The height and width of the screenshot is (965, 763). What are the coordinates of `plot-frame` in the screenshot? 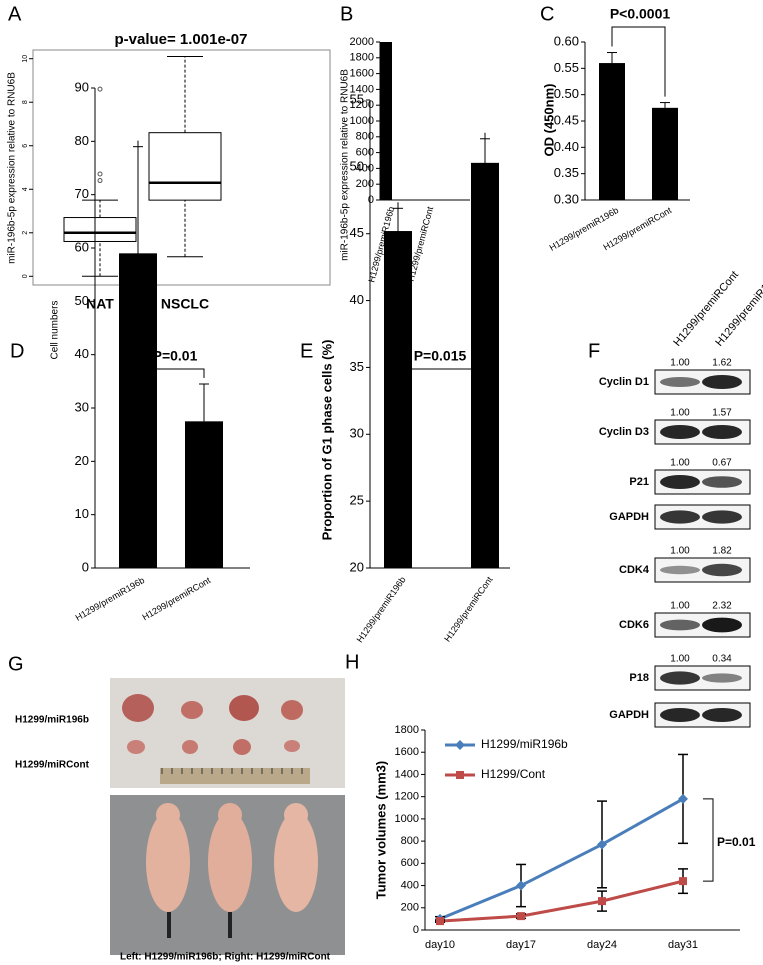 It's located at (181, 167).